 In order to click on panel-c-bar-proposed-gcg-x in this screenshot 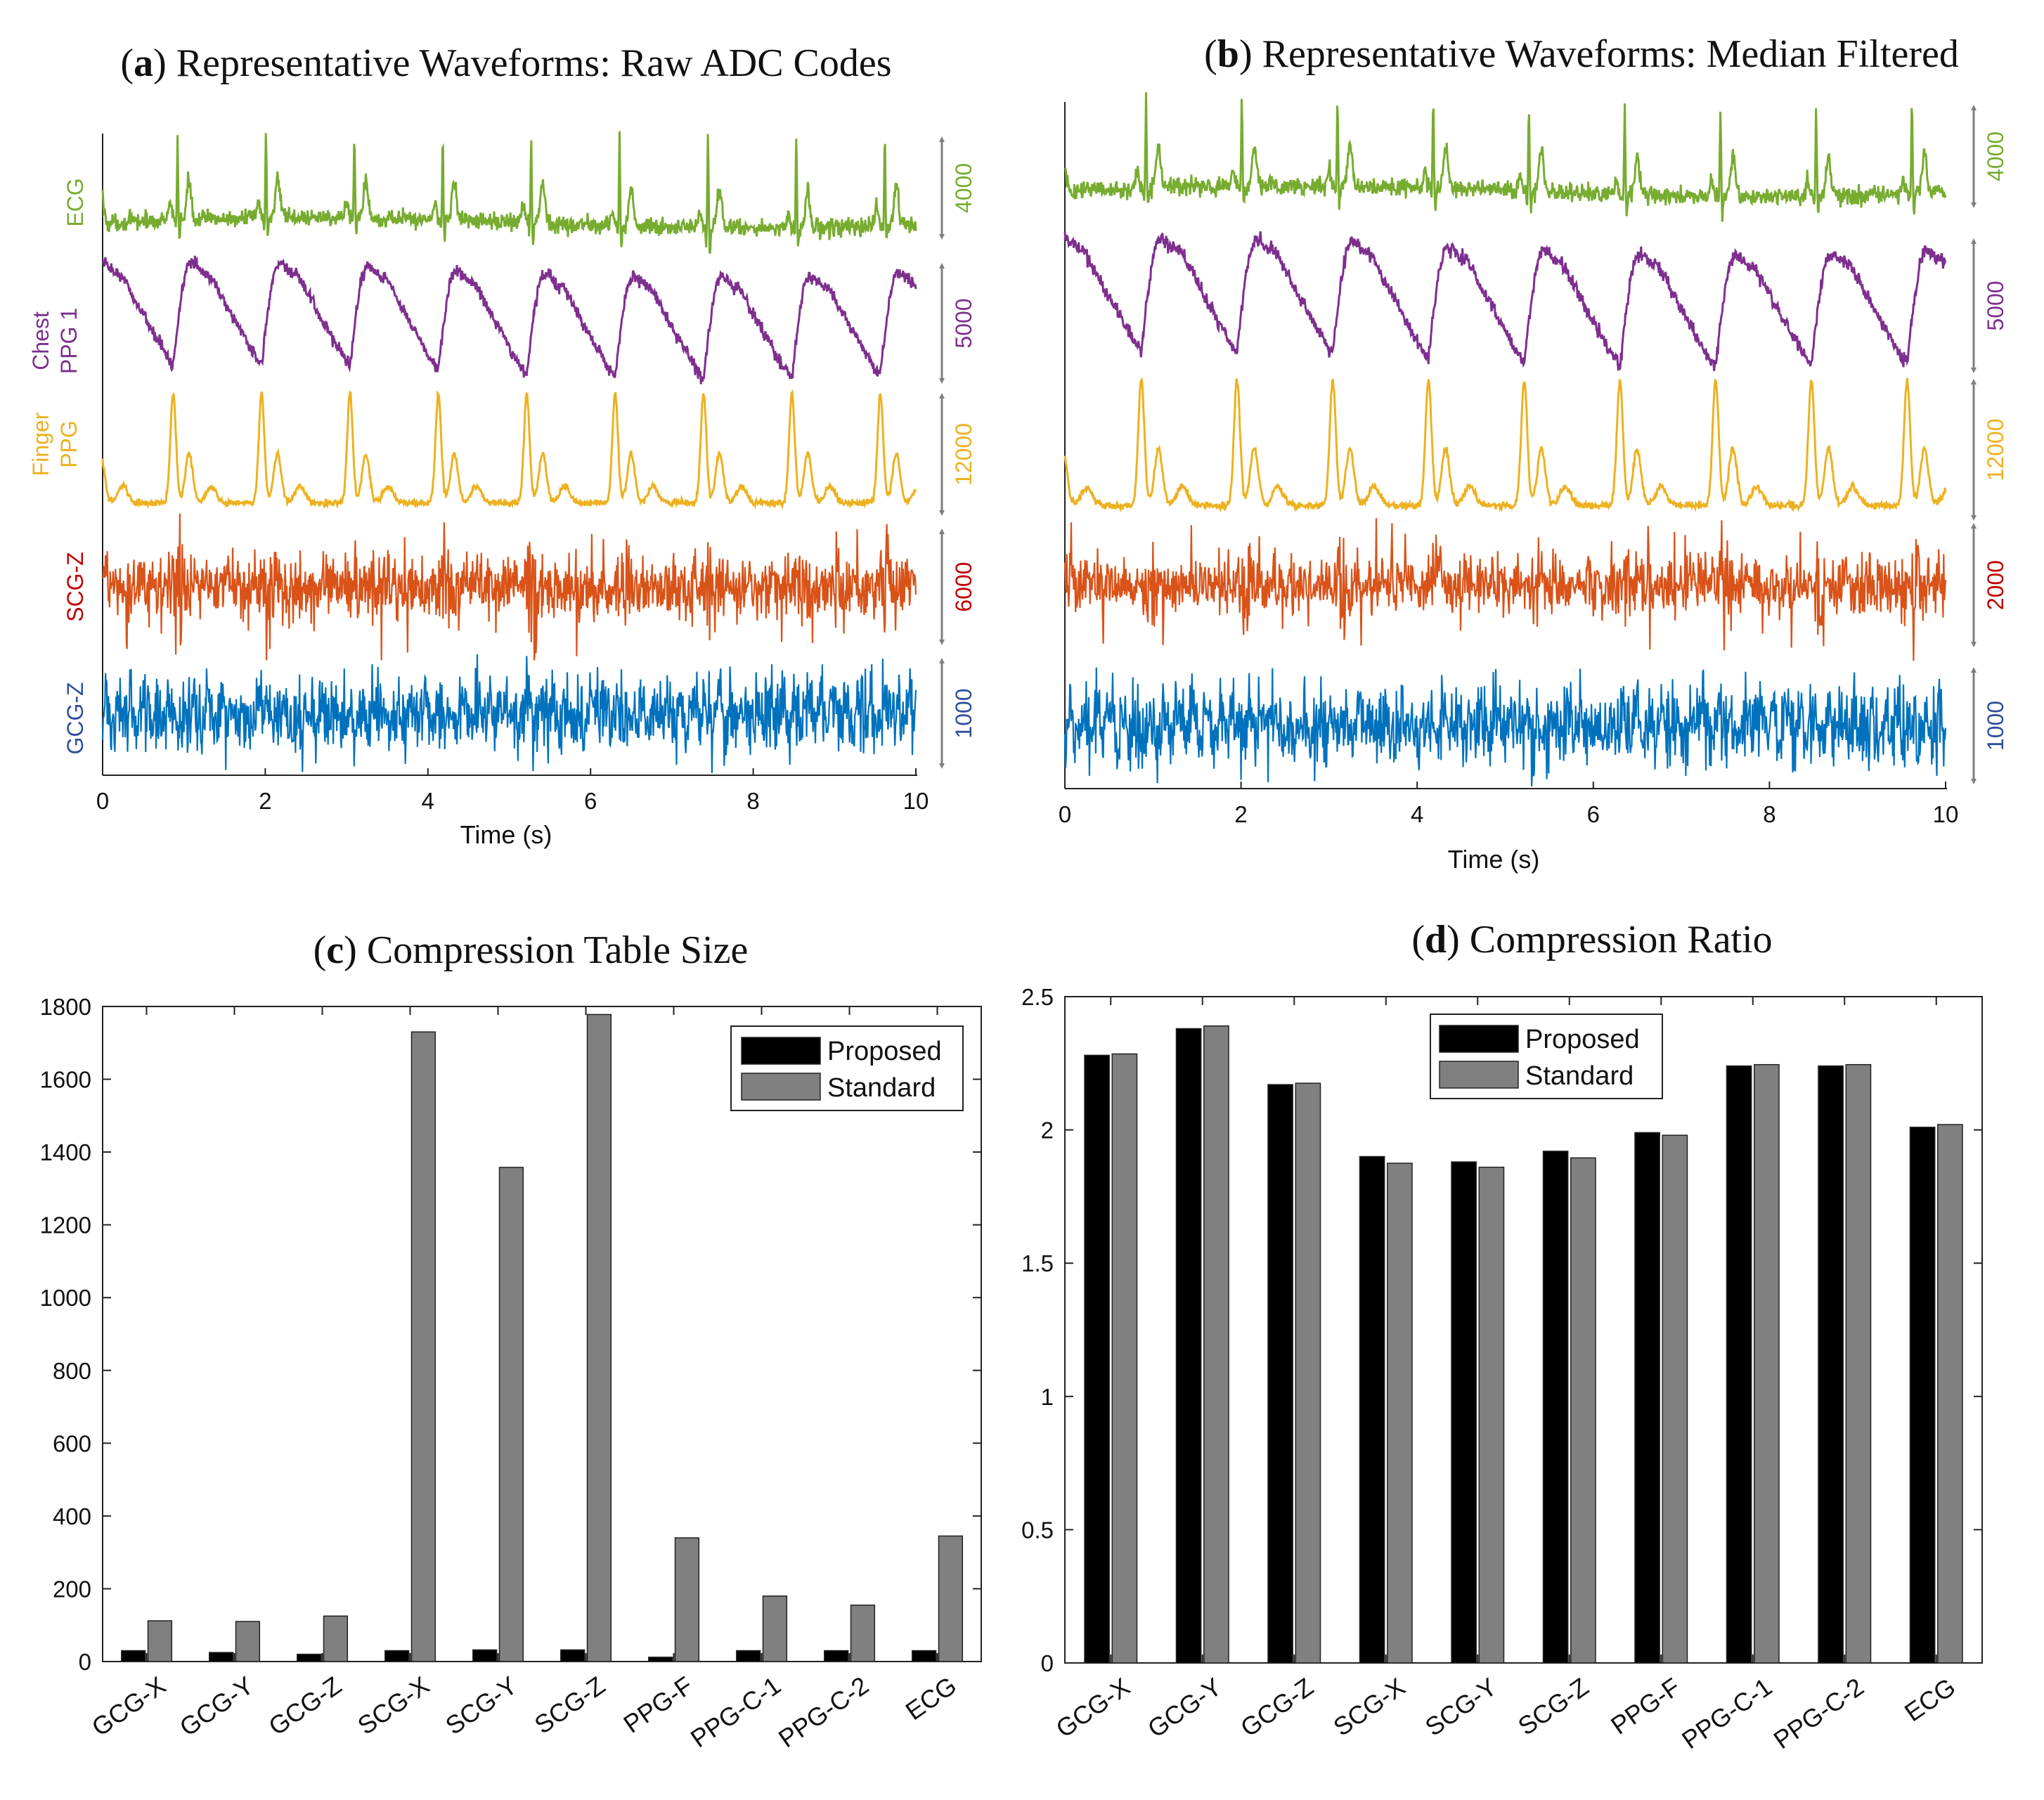, I will do `click(133, 1656)`.